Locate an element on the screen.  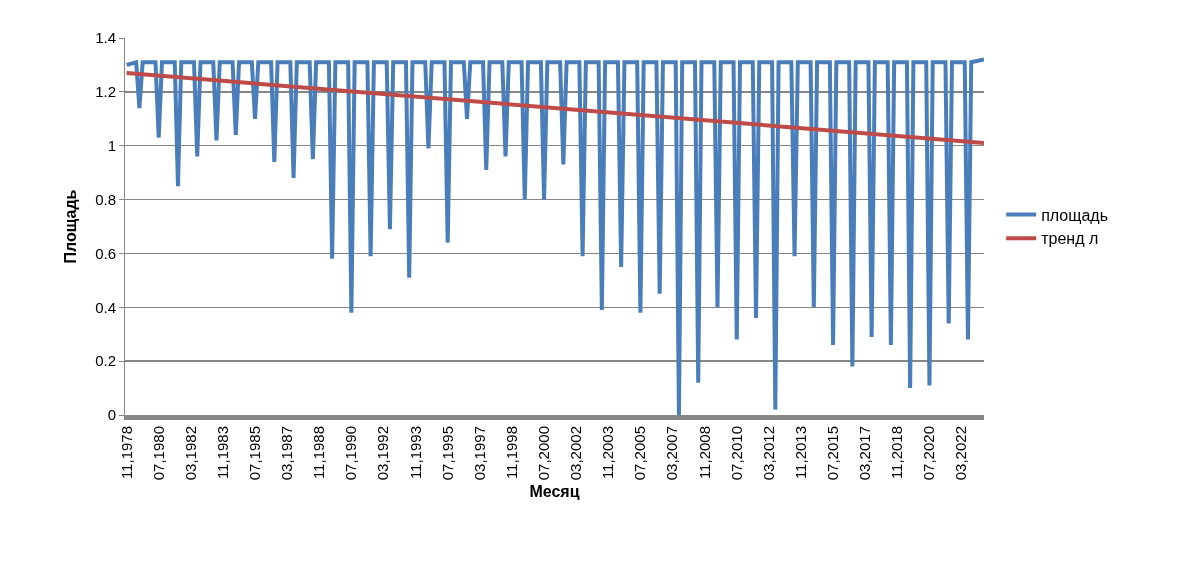
y-tick-label: 0 is located at coordinates (111, 415).